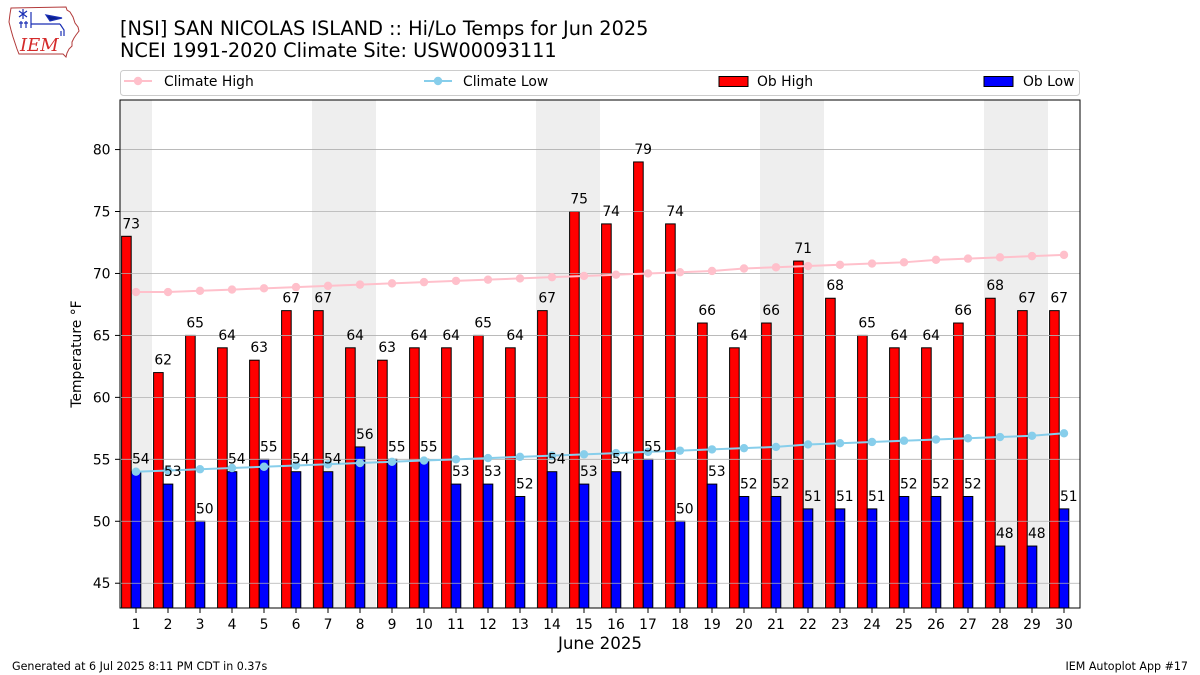  What do you see at coordinates (1064, 625) in the screenshot?
I see `x-tick-label: 30` at bounding box center [1064, 625].